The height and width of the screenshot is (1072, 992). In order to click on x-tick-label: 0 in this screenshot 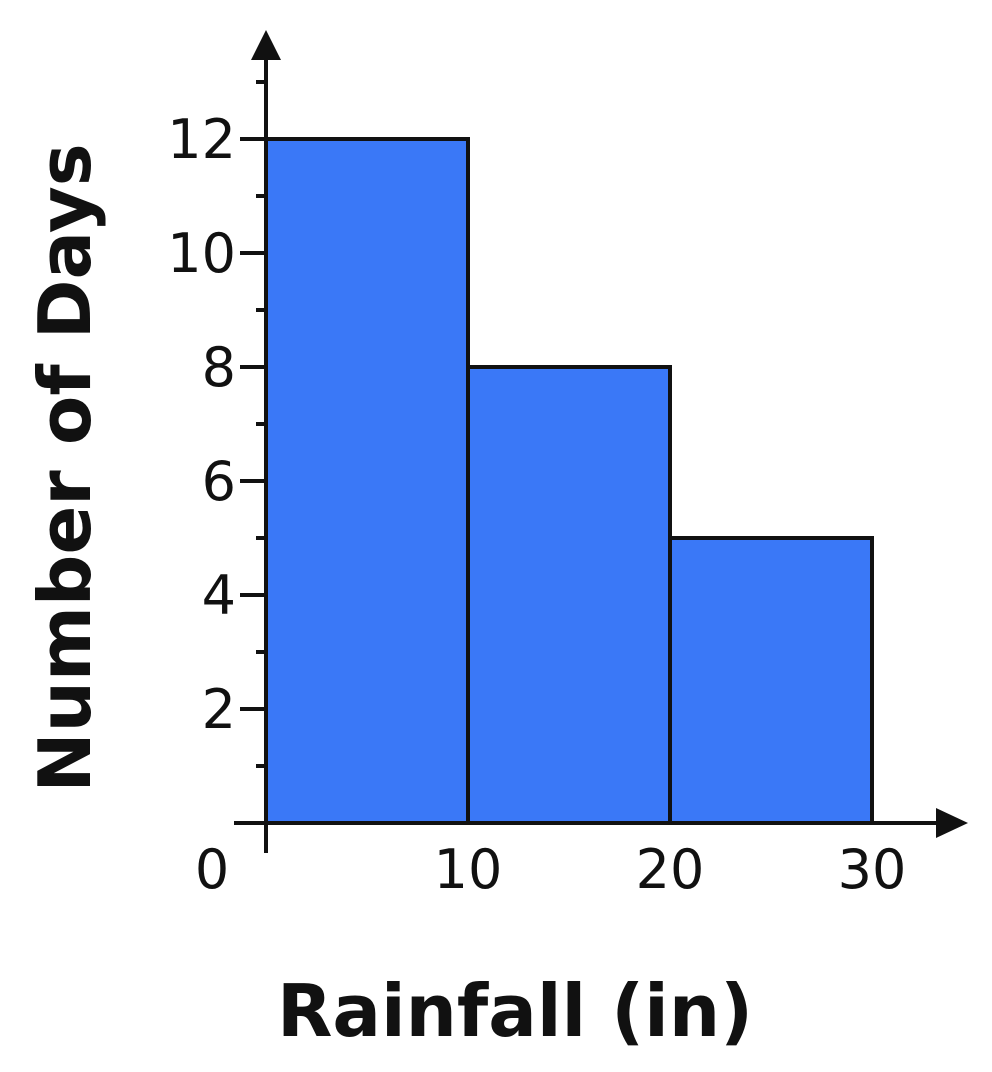, I will do `click(212, 869)`.